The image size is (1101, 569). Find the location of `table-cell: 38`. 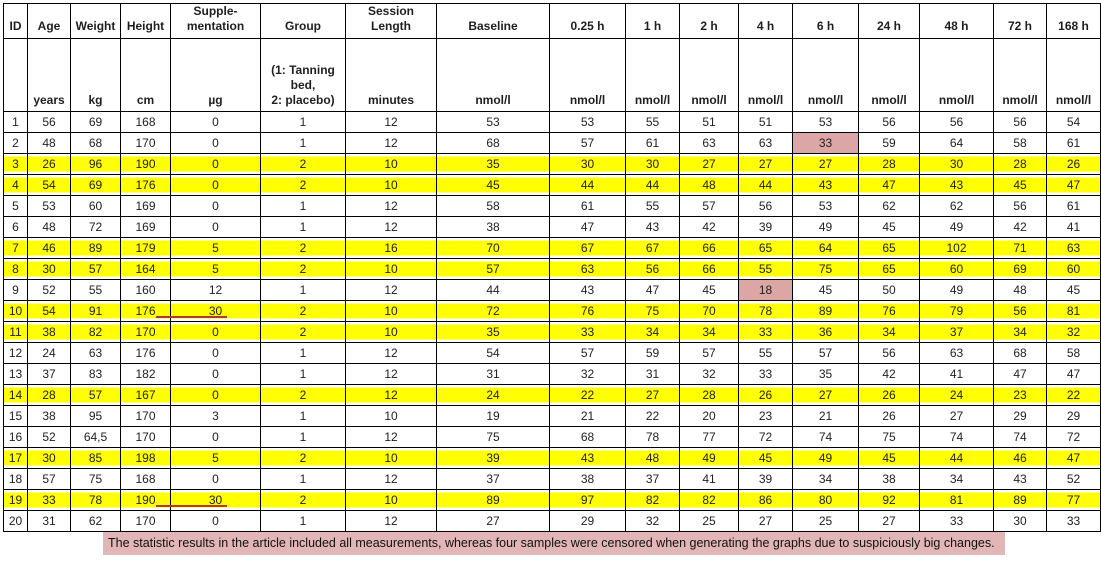

table-cell: 38 is located at coordinates (49, 332).